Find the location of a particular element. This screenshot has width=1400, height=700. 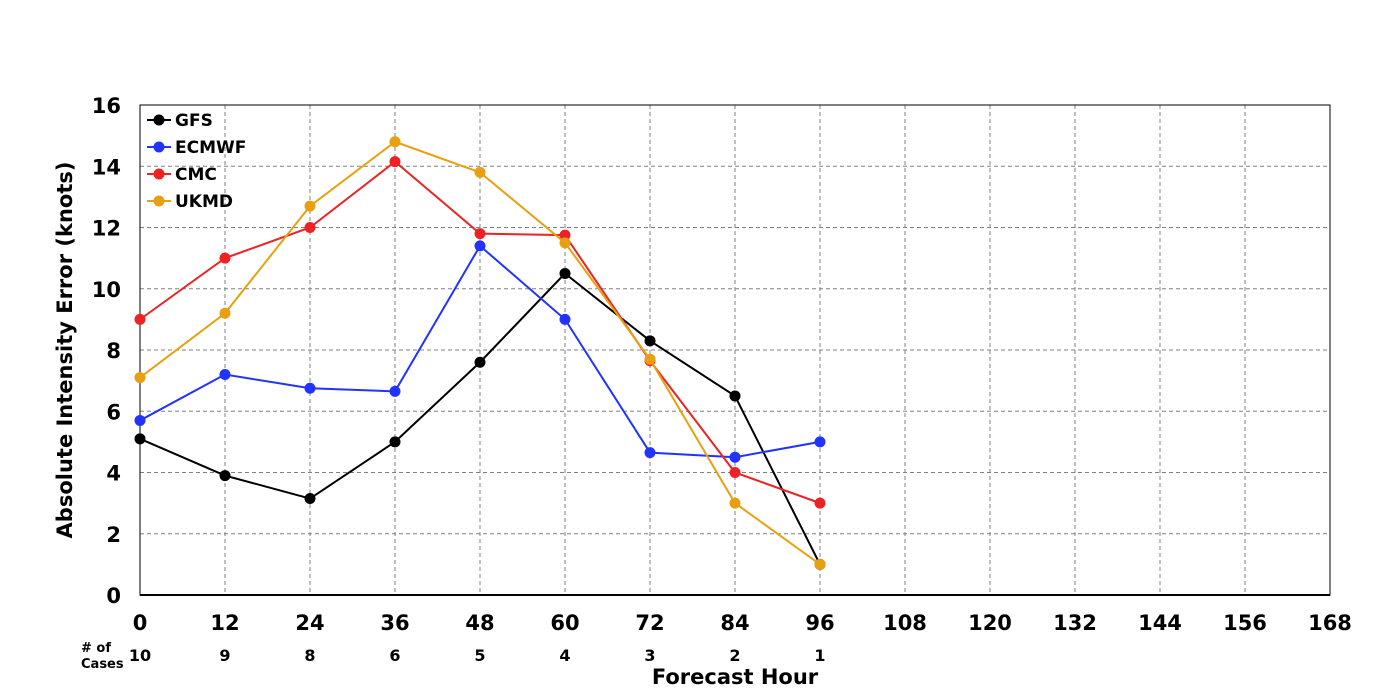

x-tick-labels: 0 12 24 36 48 60 72 84 96 108 120 132 144 156 168 is located at coordinates (742, 623).